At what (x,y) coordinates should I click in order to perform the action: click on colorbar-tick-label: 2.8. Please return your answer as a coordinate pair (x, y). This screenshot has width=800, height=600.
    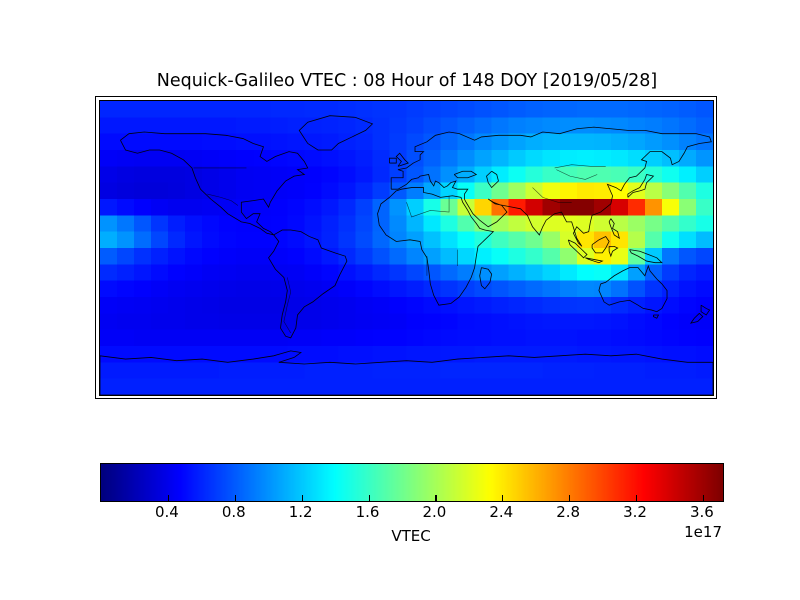
    Looking at the image, I should click on (568, 512).